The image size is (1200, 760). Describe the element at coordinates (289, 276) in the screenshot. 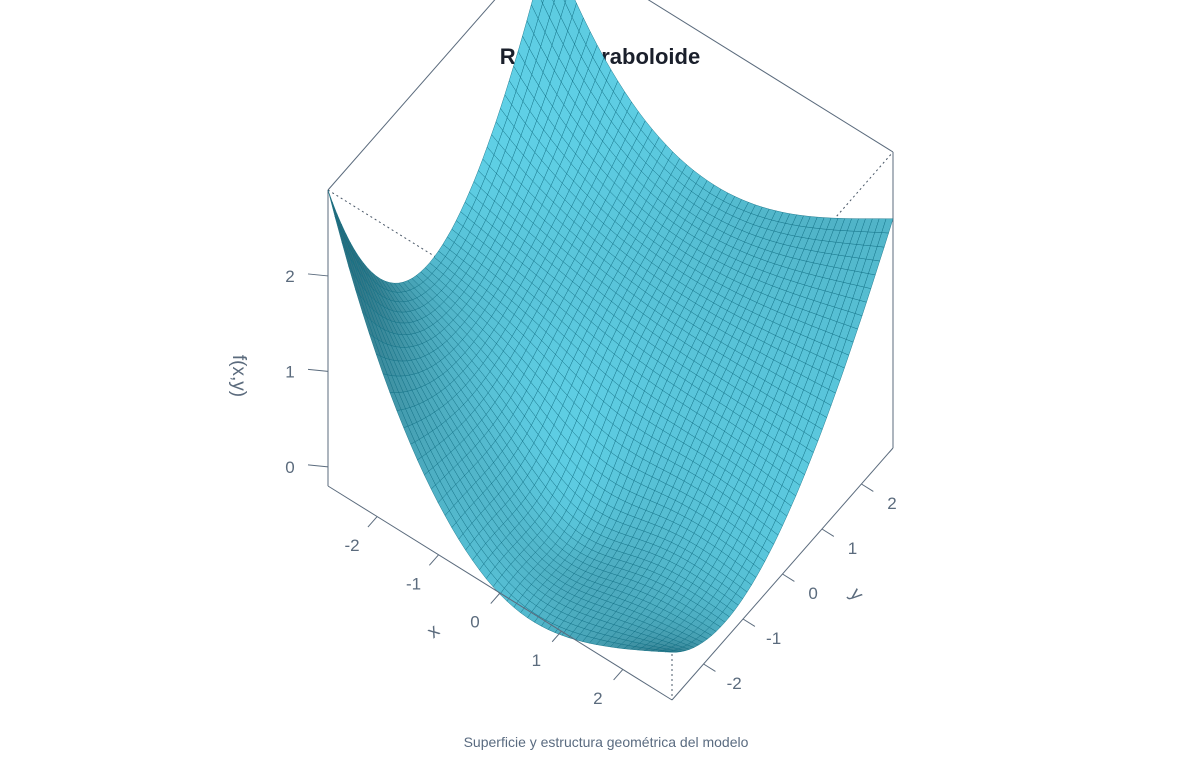

I see `z-tick-label: 2` at that location.